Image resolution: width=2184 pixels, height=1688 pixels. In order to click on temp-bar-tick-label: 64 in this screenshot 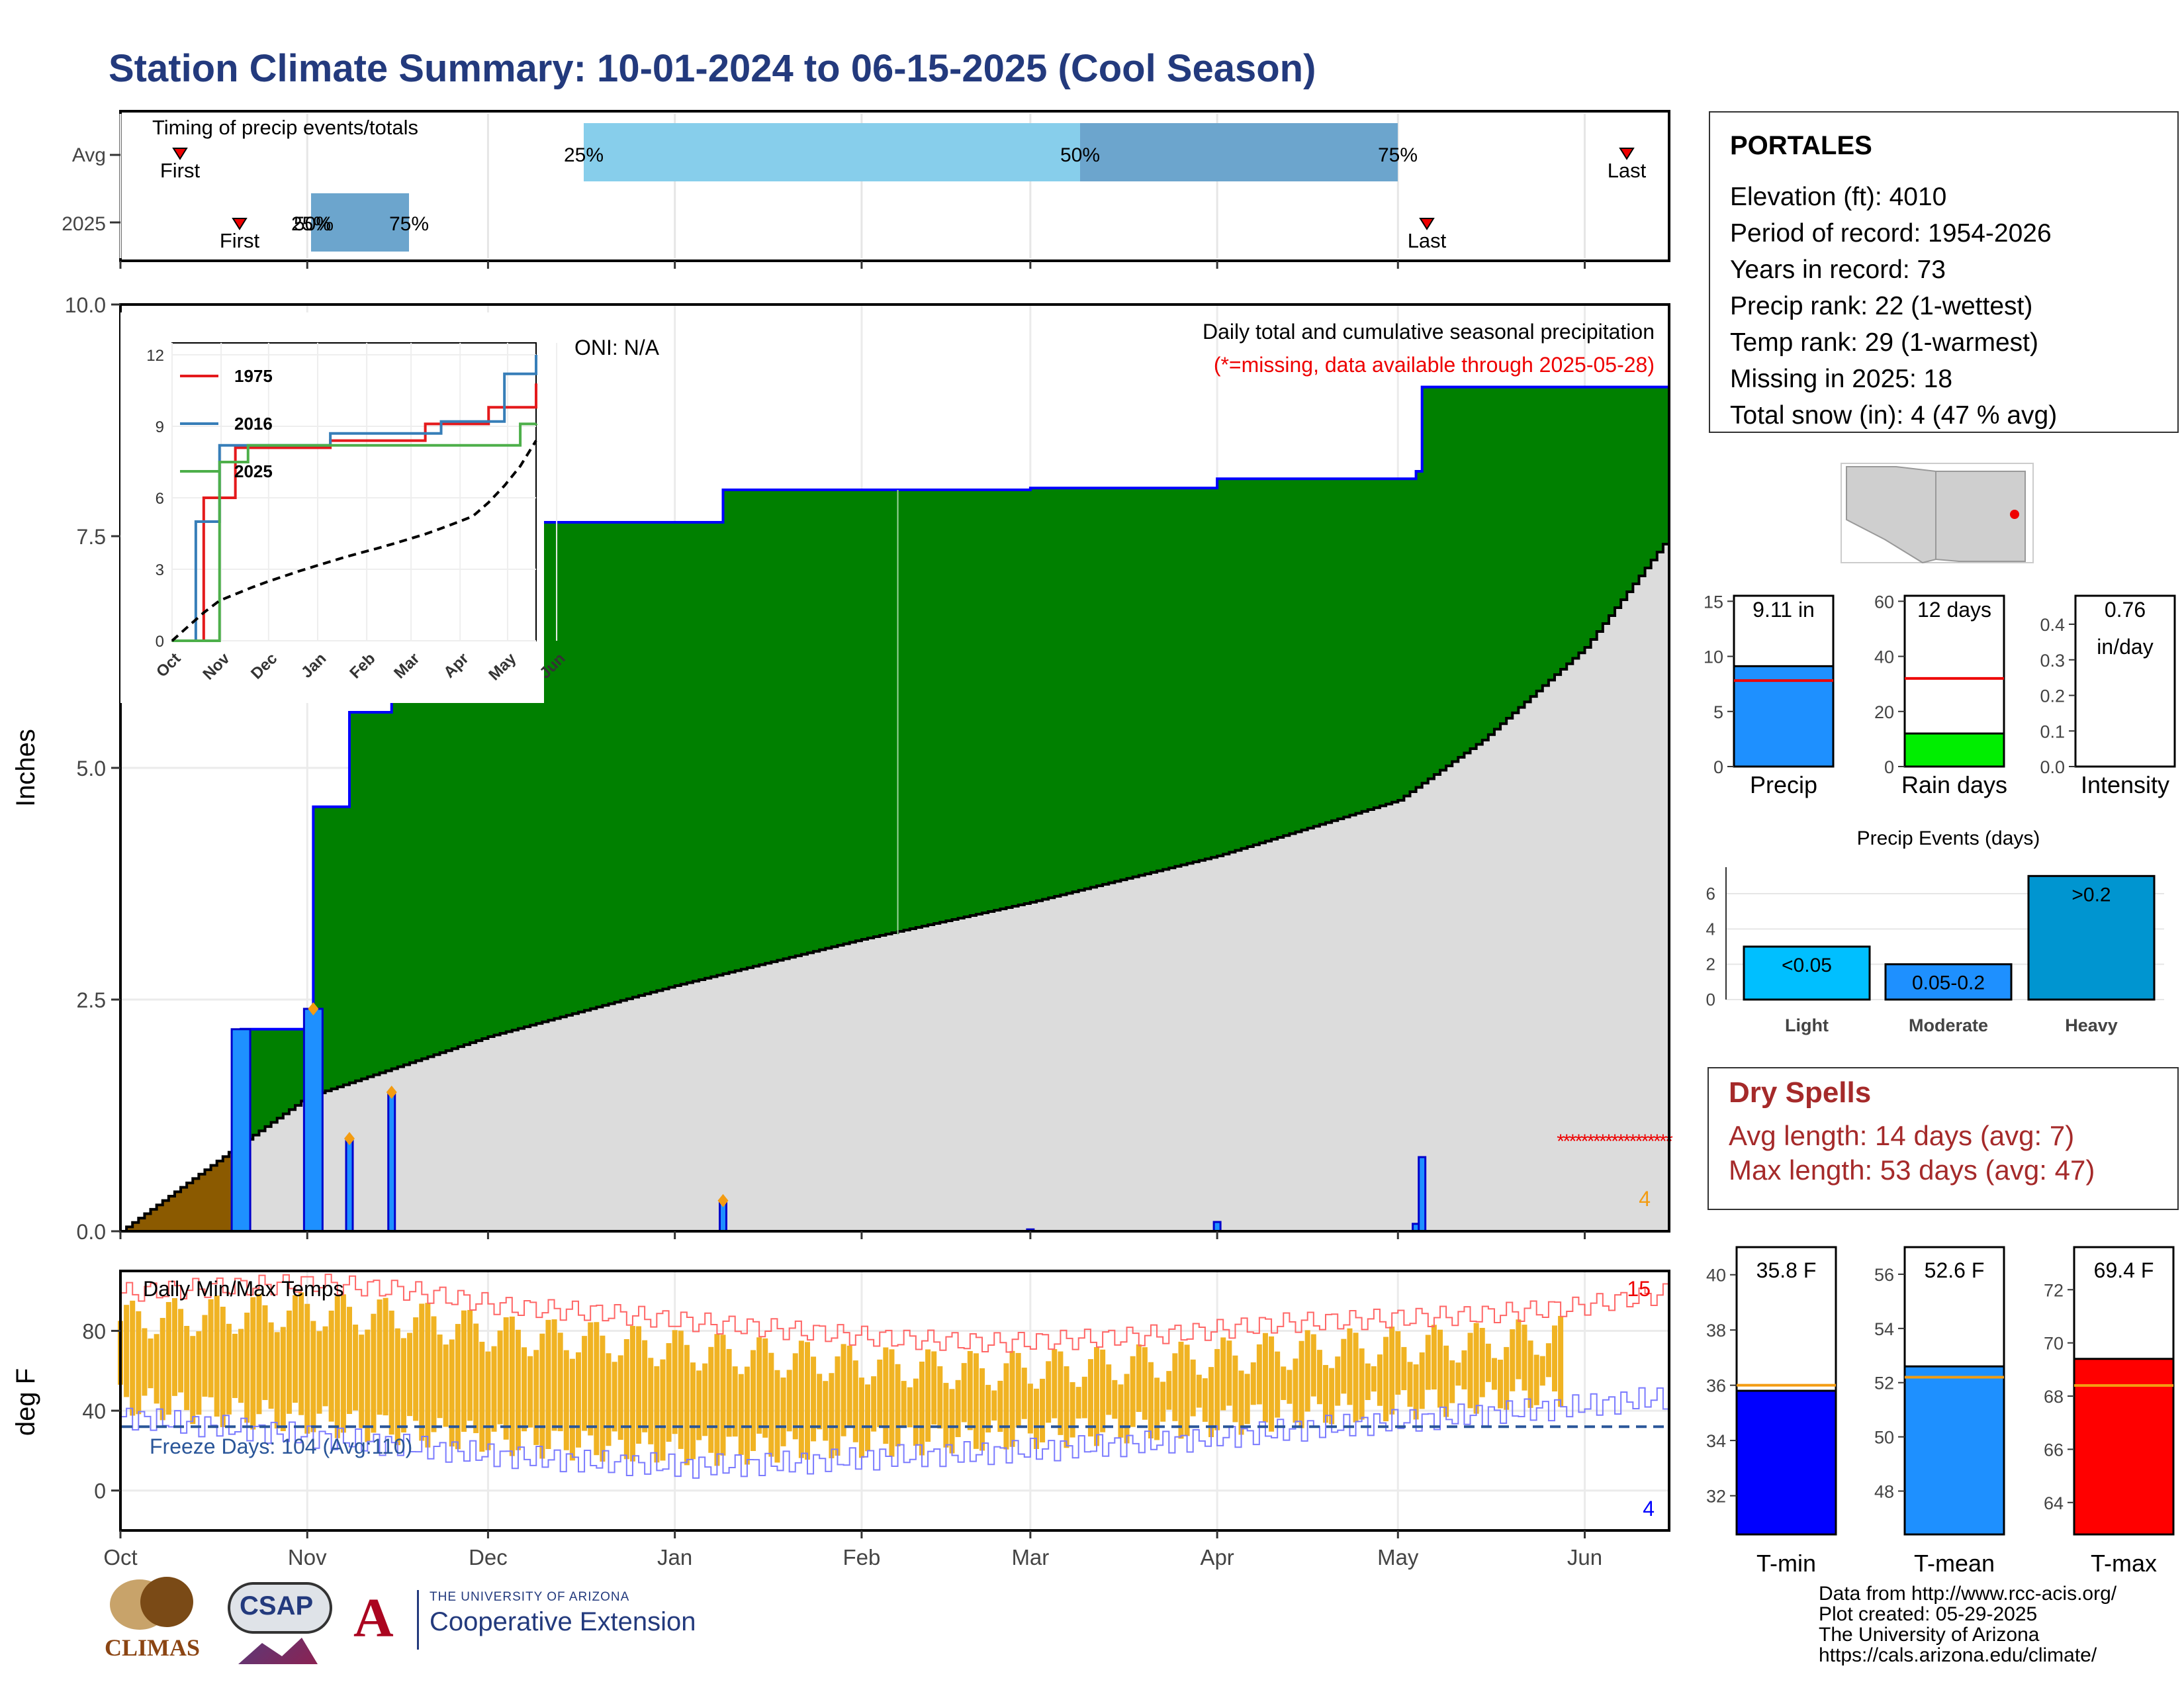, I will do `click(2054, 1503)`.